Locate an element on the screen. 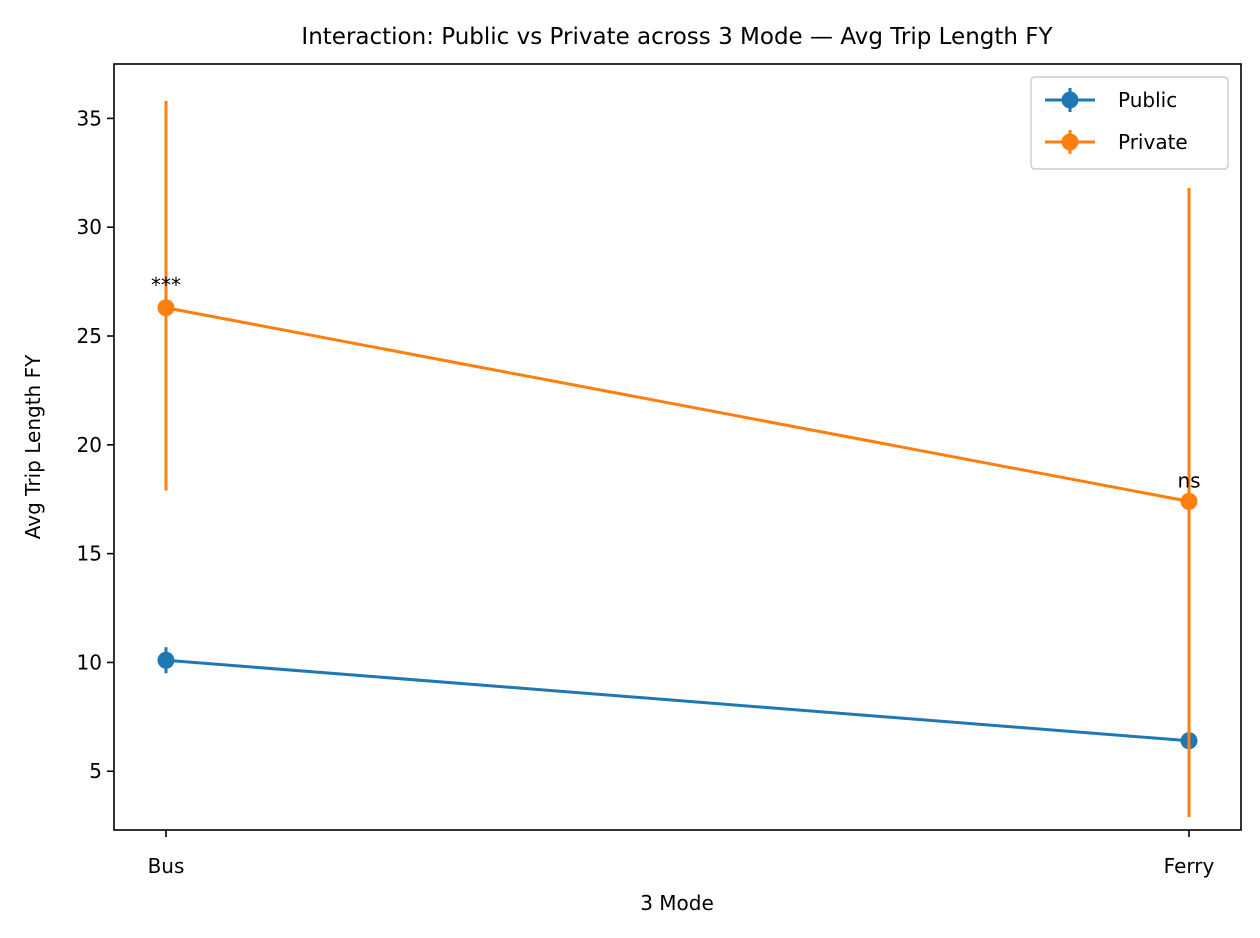 This screenshot has height=938, width=1260. y-tick-label: 20 is located at coordinates (89, 445).